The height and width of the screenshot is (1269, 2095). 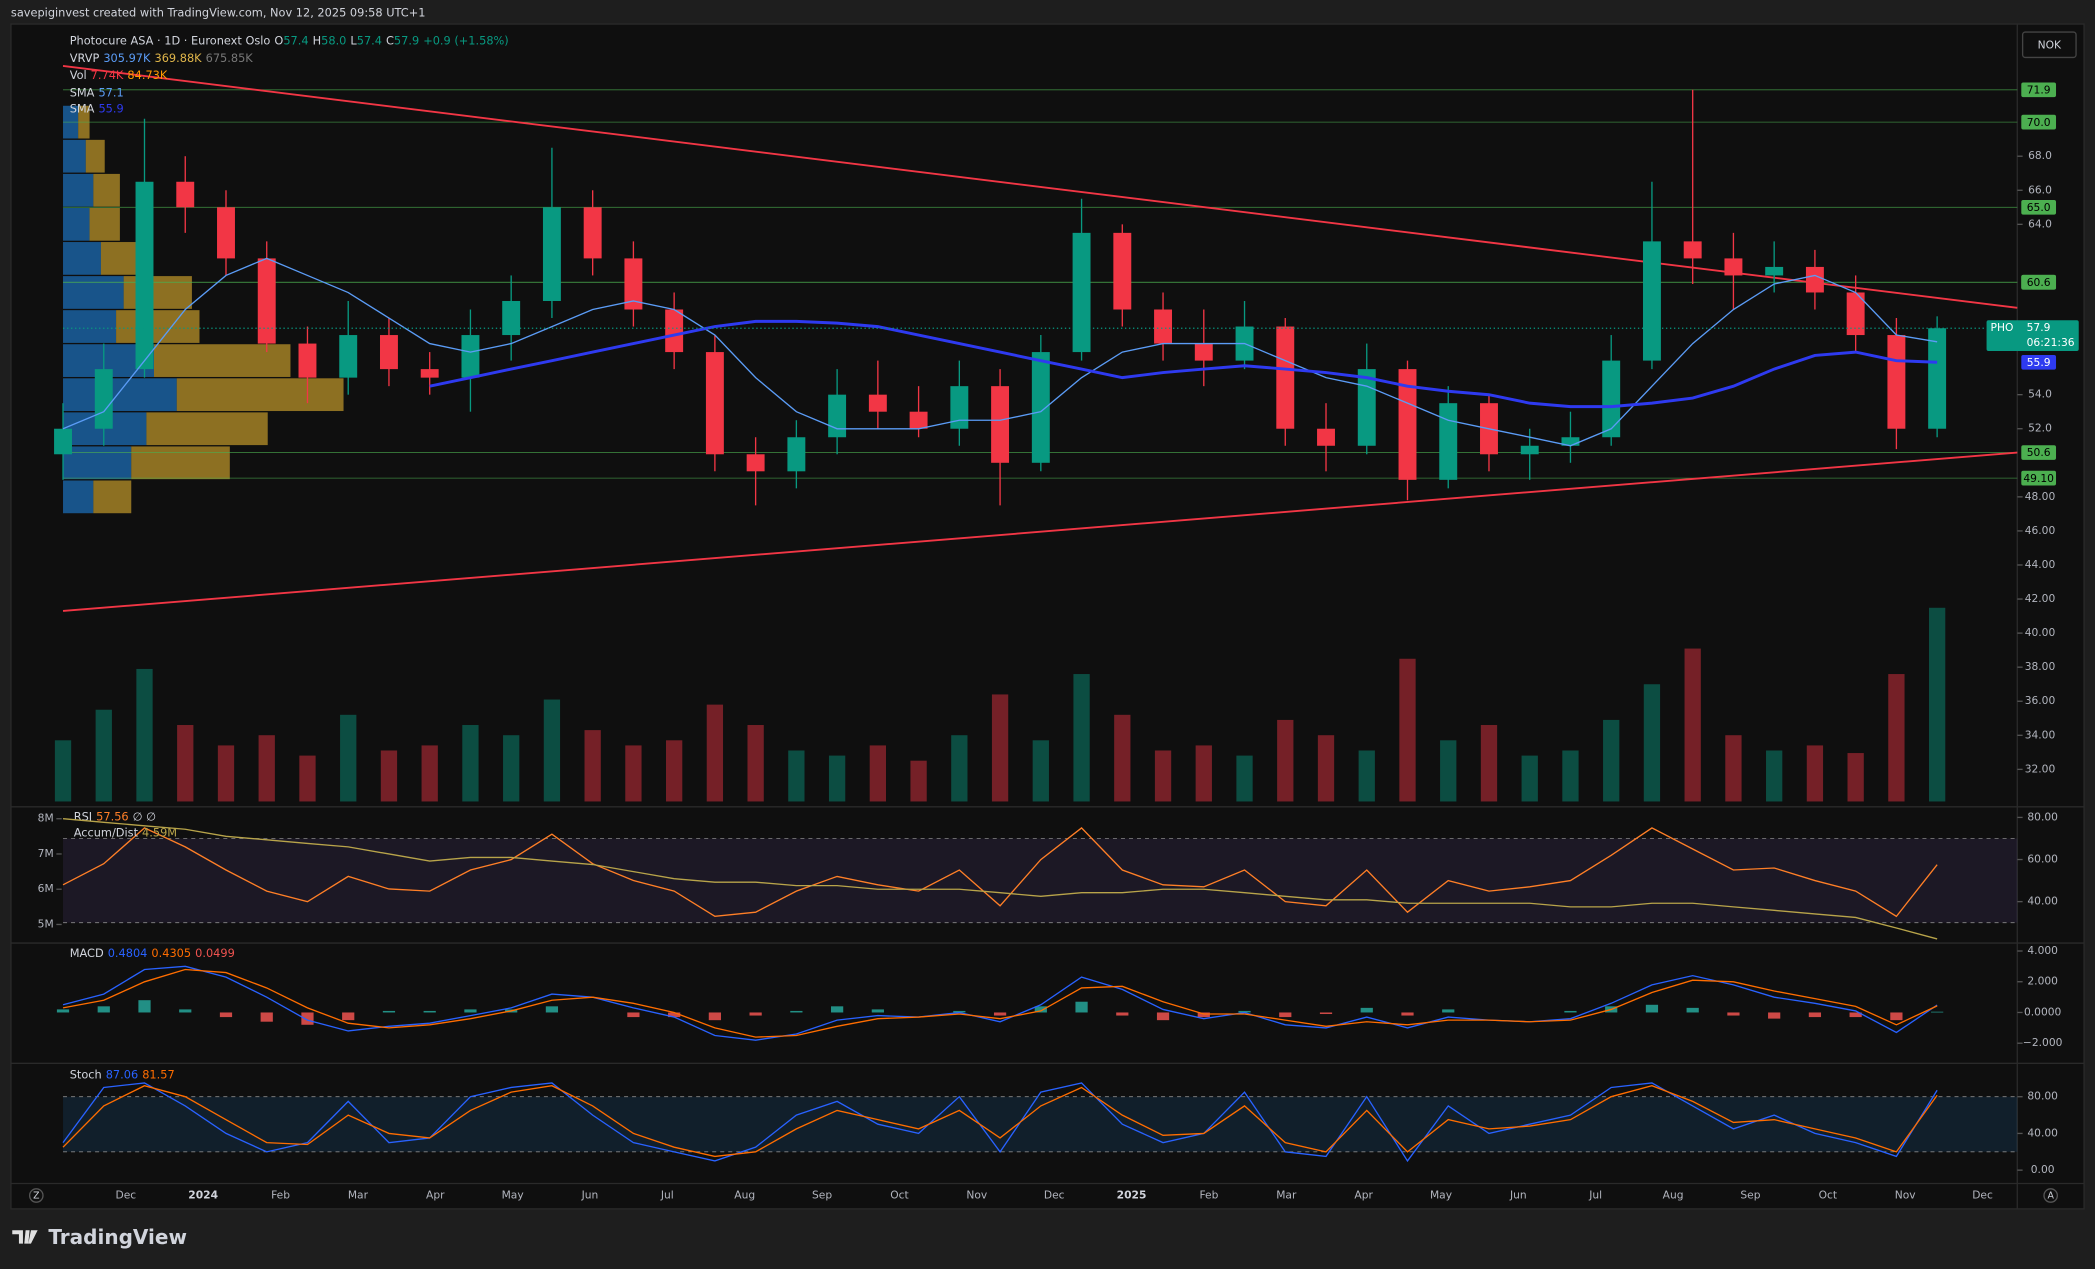 I want to click on sma-badge-label: 55.9, so click(x=2039, y=362).